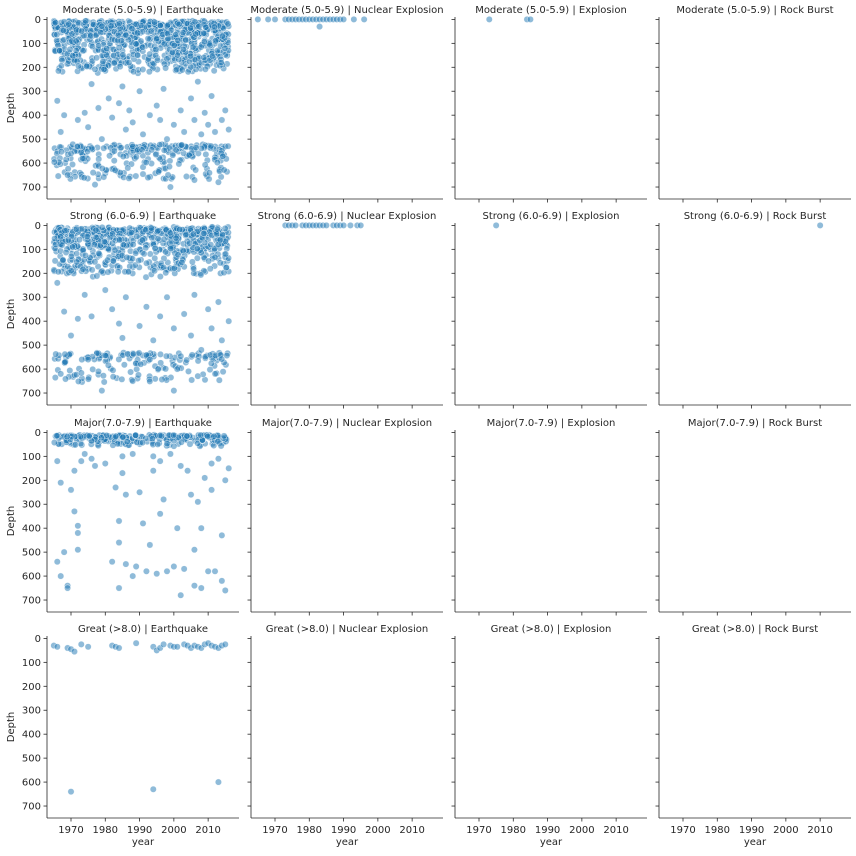 The height and width of the screenshot is (856, 856). What do you see at coordinates (31, 68) in the screenshot?
I see `y-tick-label: 200` at bounding box center [31, 68].